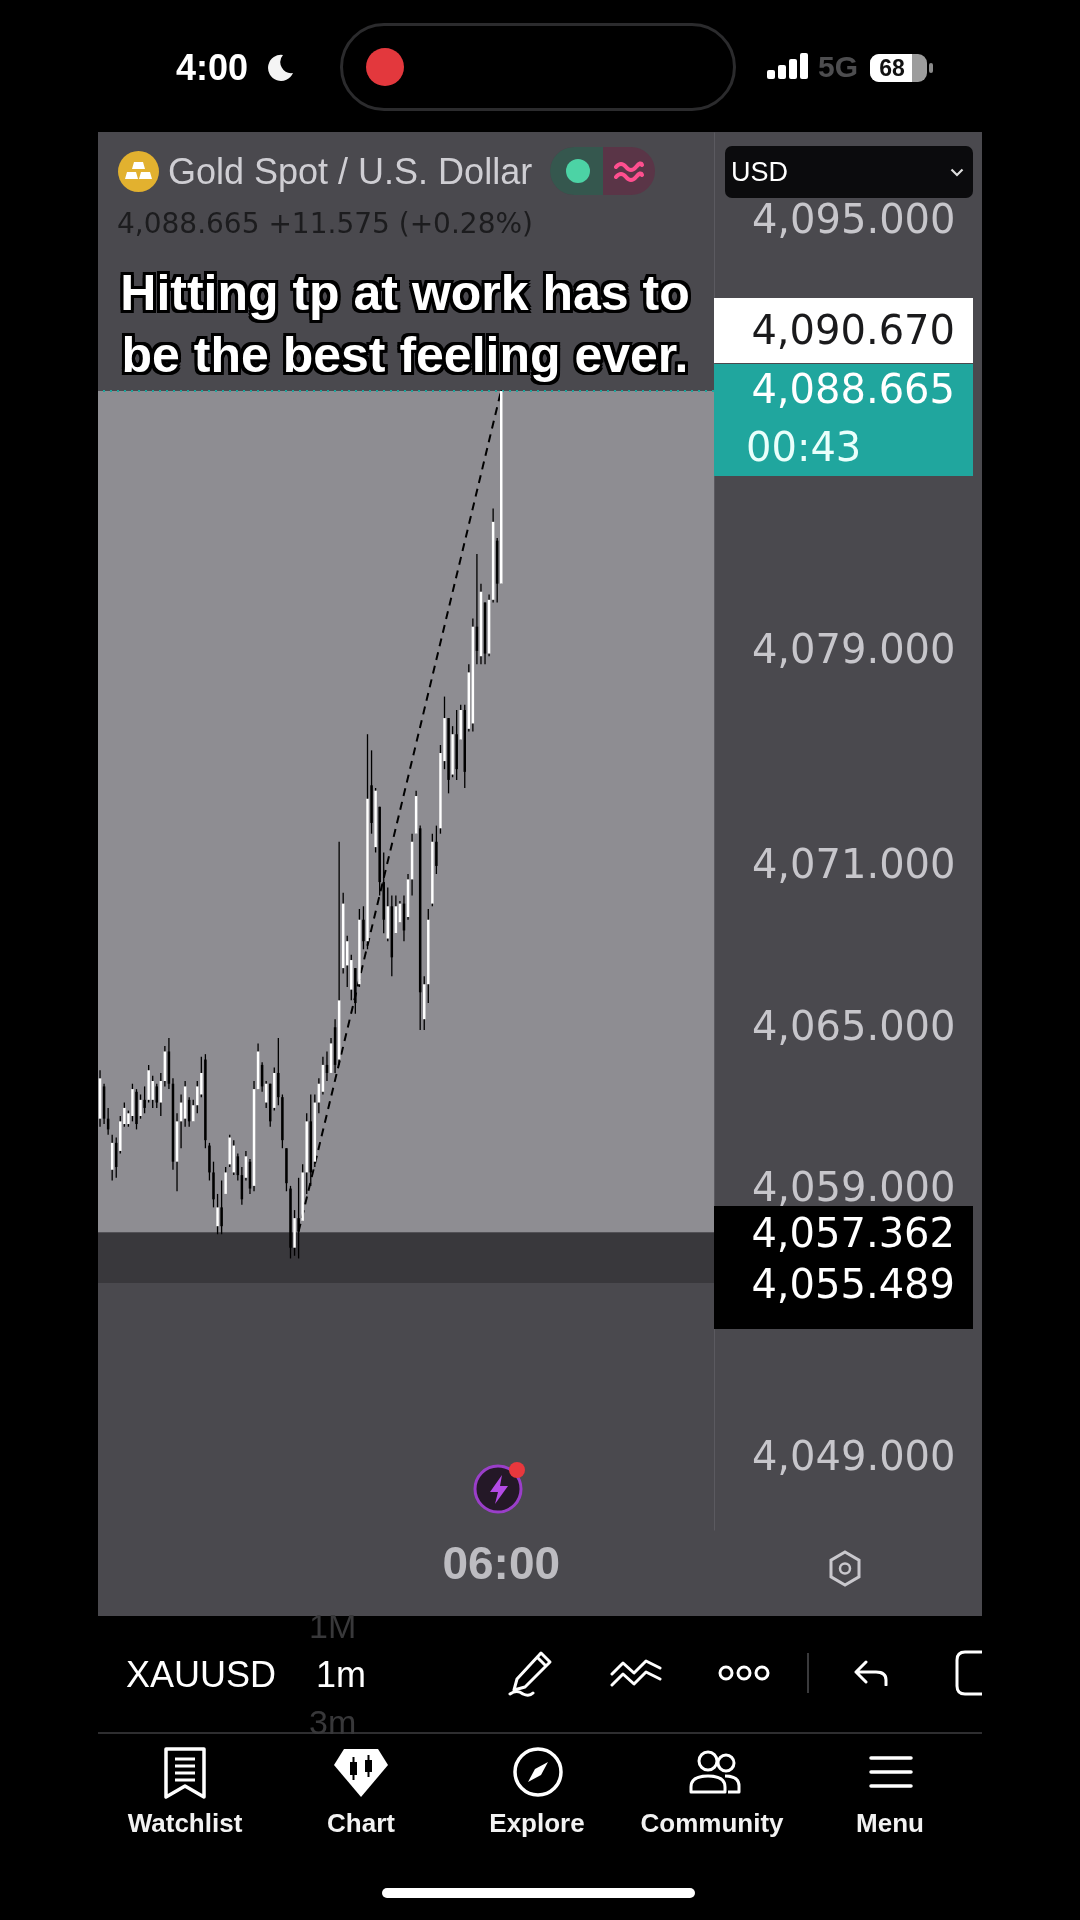 The width and height of the screenshot is (1080, 1920). Describe the element at coordinates (760, 172) in the screenshot. I see `text: USD` at that location.